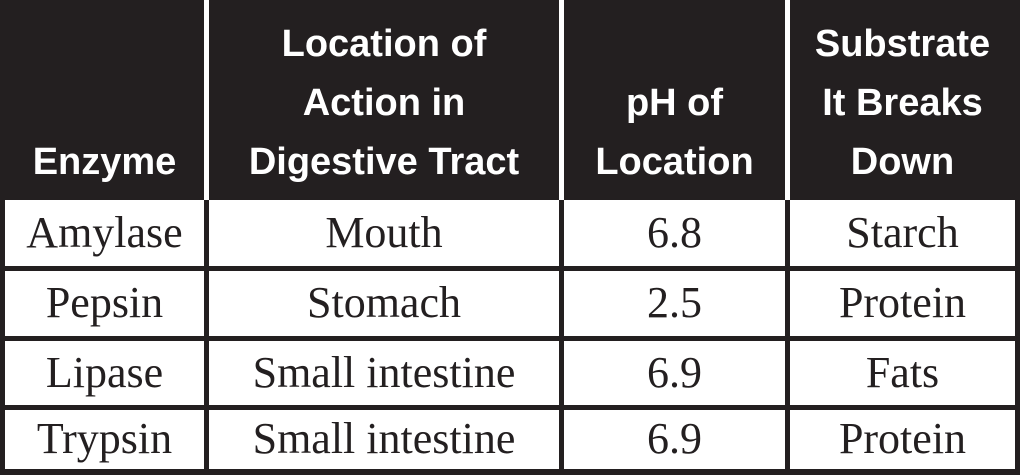 This screenshot has width=1020, height=475. What do you see at coordinates (104, 162) in the screenshot?
I see `header-line: Enzyme` at bounding box center [104, 162].